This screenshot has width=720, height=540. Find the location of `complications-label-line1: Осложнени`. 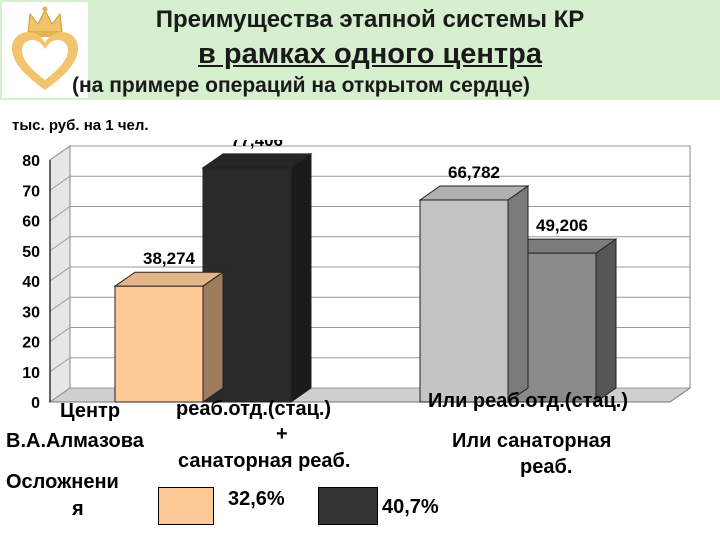

complications-label-line1: Осложнени is located at coordinates (62, 482).